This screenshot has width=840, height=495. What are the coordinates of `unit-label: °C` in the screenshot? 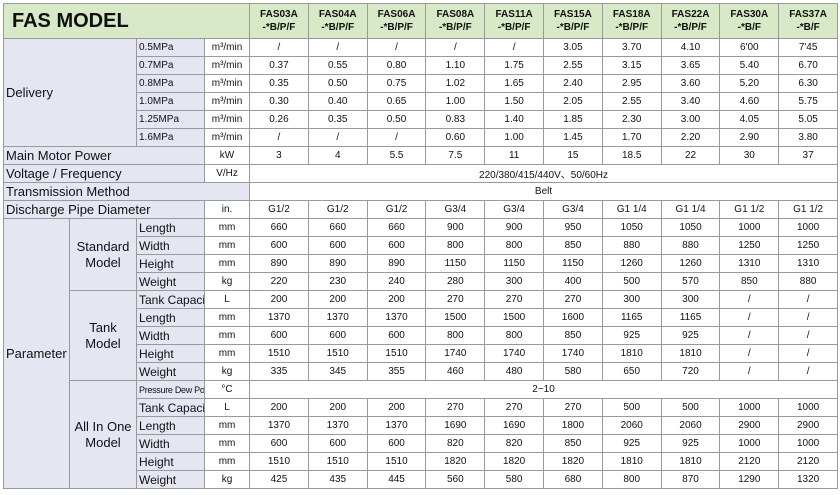 It's located at (227, 389).